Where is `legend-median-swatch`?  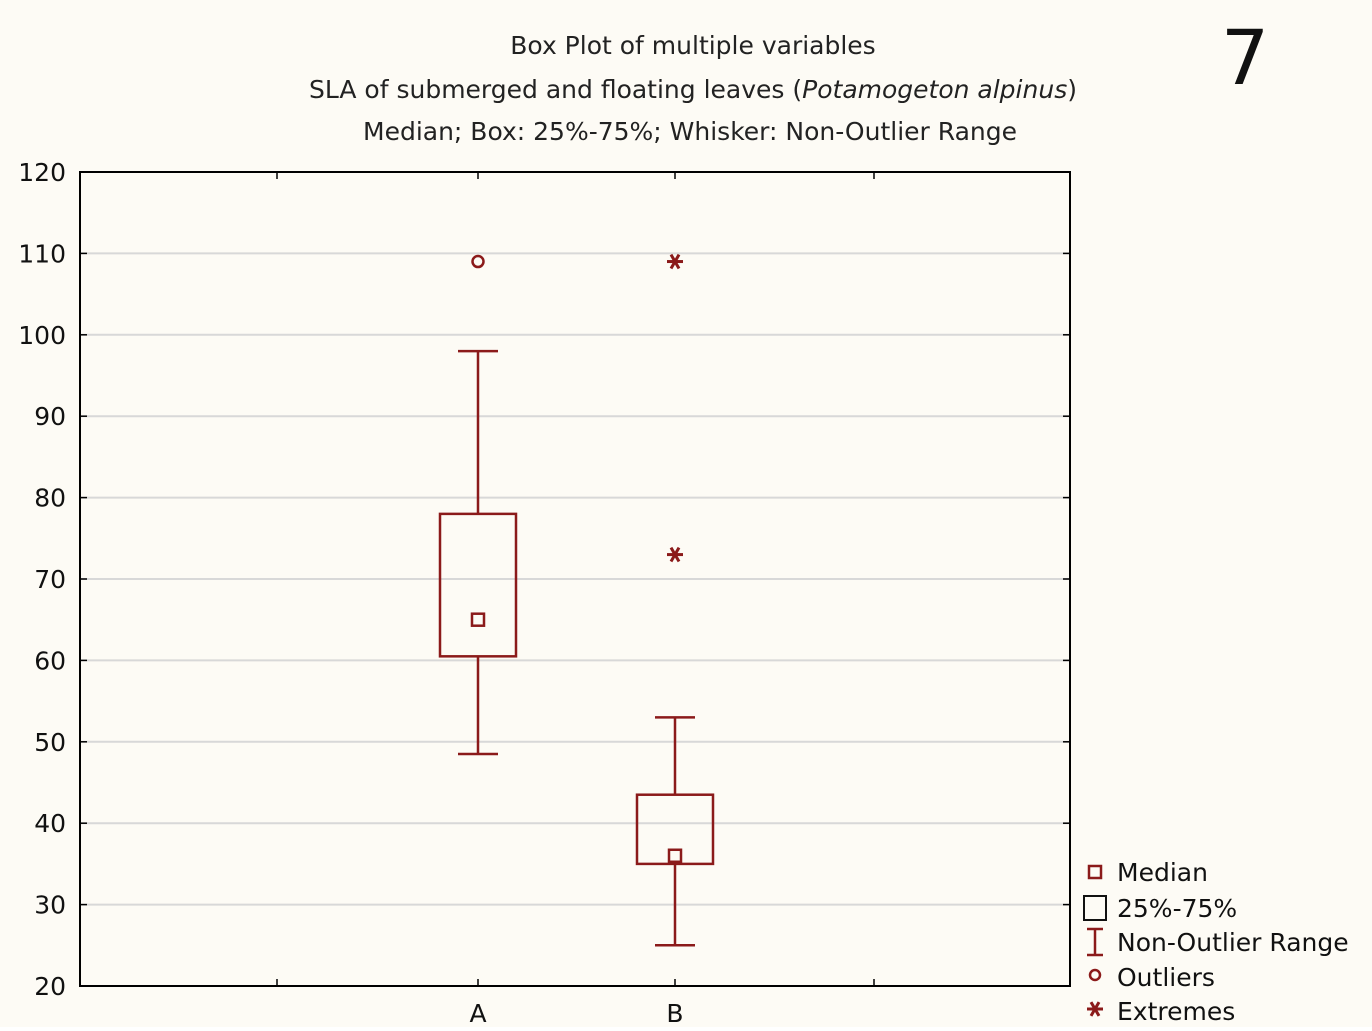 legend-median-swatch is located at coordinates (1095, 872).